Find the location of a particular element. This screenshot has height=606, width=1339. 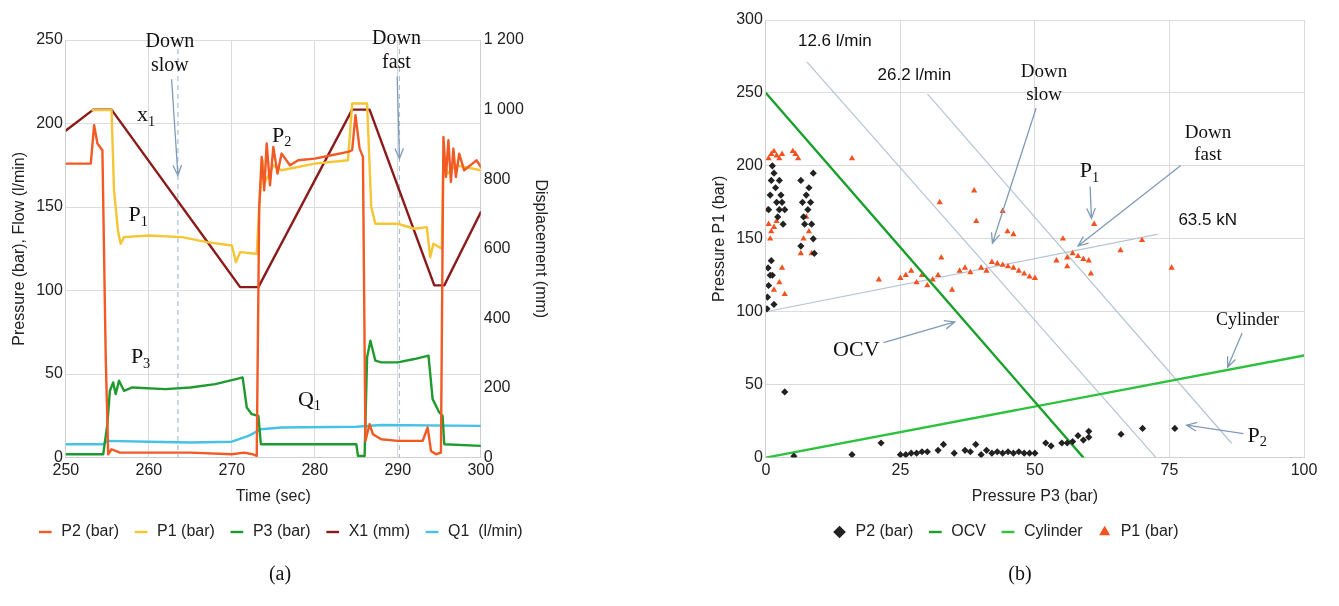

y2-tick-label: 1 200 is located at coordinates (503, 39).